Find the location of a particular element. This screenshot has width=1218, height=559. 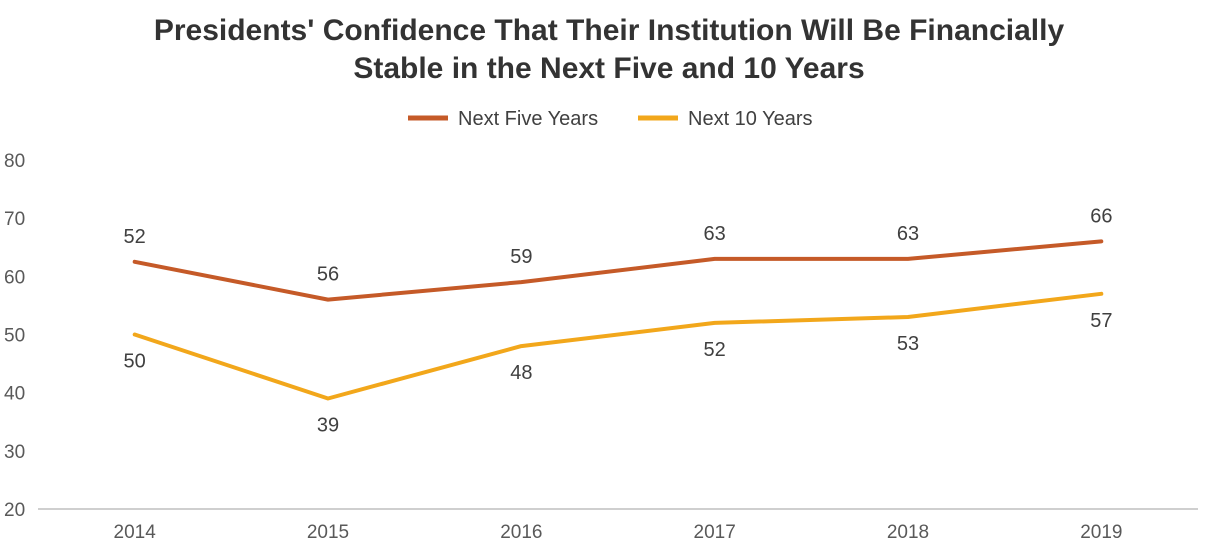

y-tick-label: 60 is located at coordinates (14, 277).